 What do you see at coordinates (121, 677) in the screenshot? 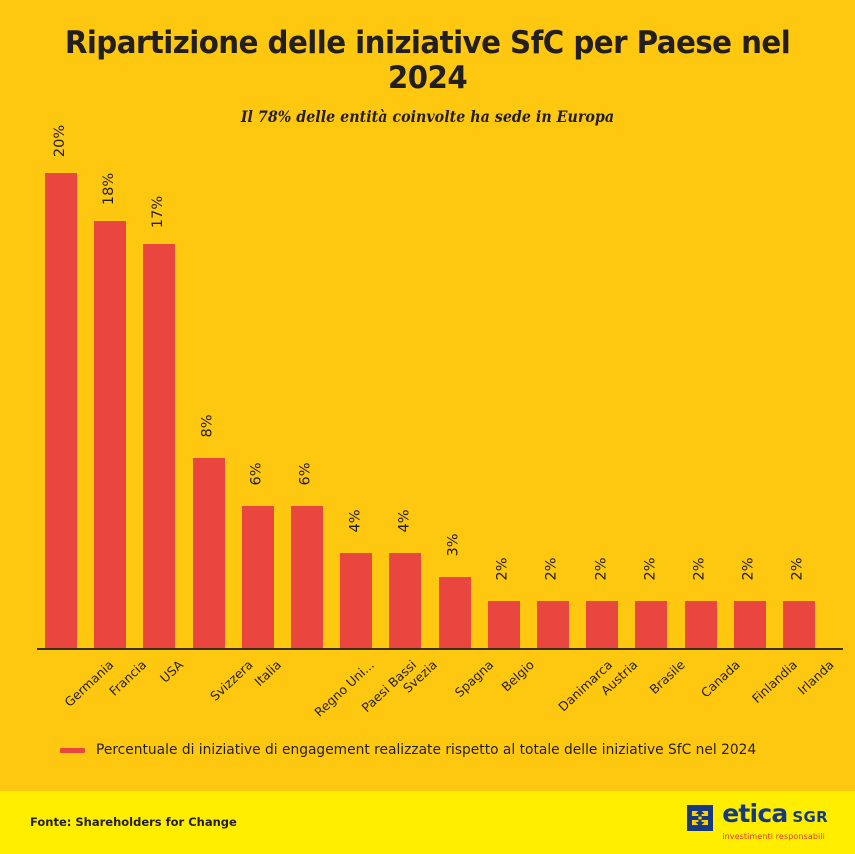
I see `x-axis-tick-label: Francia` at bounding box center [121, 677].